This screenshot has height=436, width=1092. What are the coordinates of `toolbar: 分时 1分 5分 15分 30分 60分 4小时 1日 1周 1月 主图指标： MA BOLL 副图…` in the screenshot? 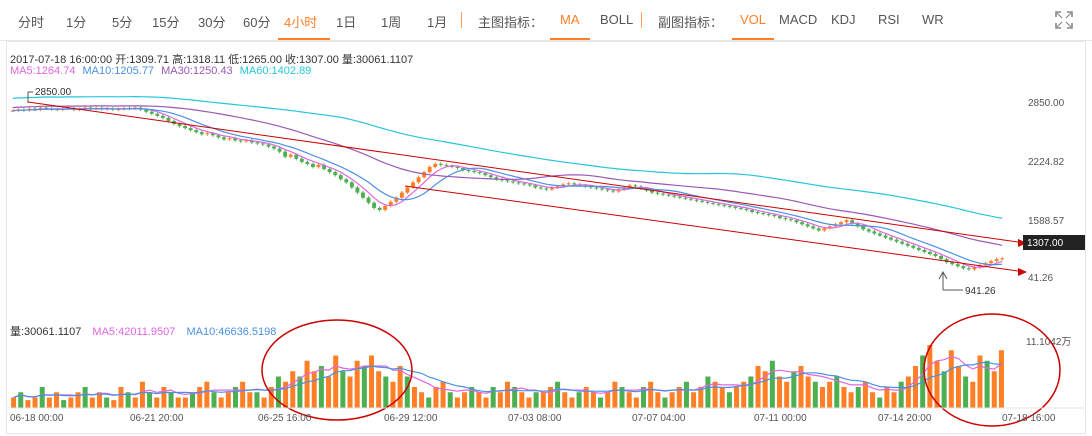 It's located at (546, 20).